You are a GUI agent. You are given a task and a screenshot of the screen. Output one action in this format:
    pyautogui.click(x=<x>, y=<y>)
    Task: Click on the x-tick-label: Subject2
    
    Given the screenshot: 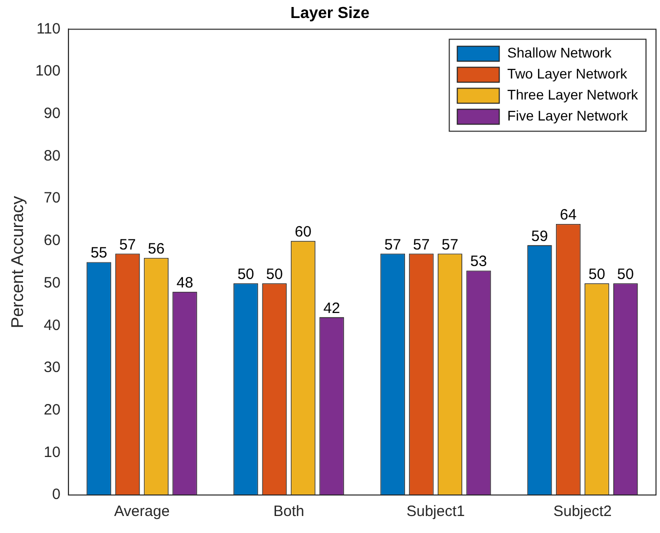 What is the action you would take?
    pyautogui.click(x=582, y=511)
    